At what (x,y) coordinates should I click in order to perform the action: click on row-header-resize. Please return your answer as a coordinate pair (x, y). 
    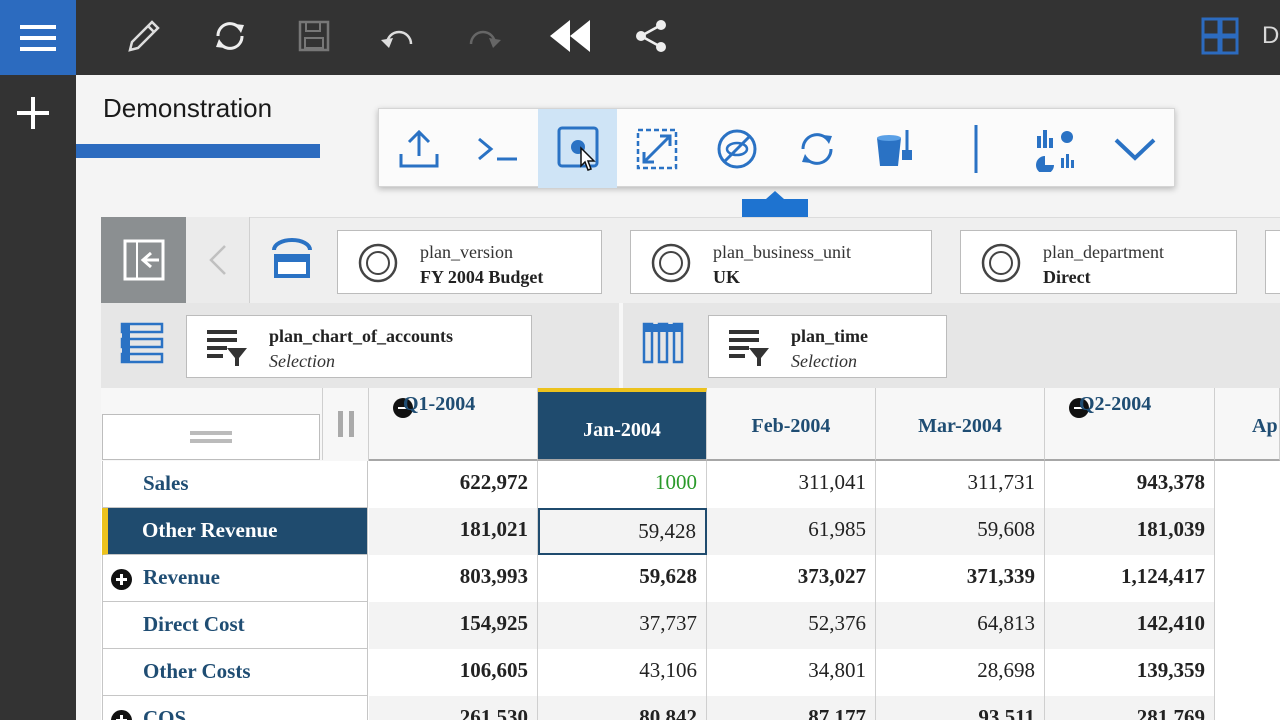
    Looking at the image, I should click on (211, 437).